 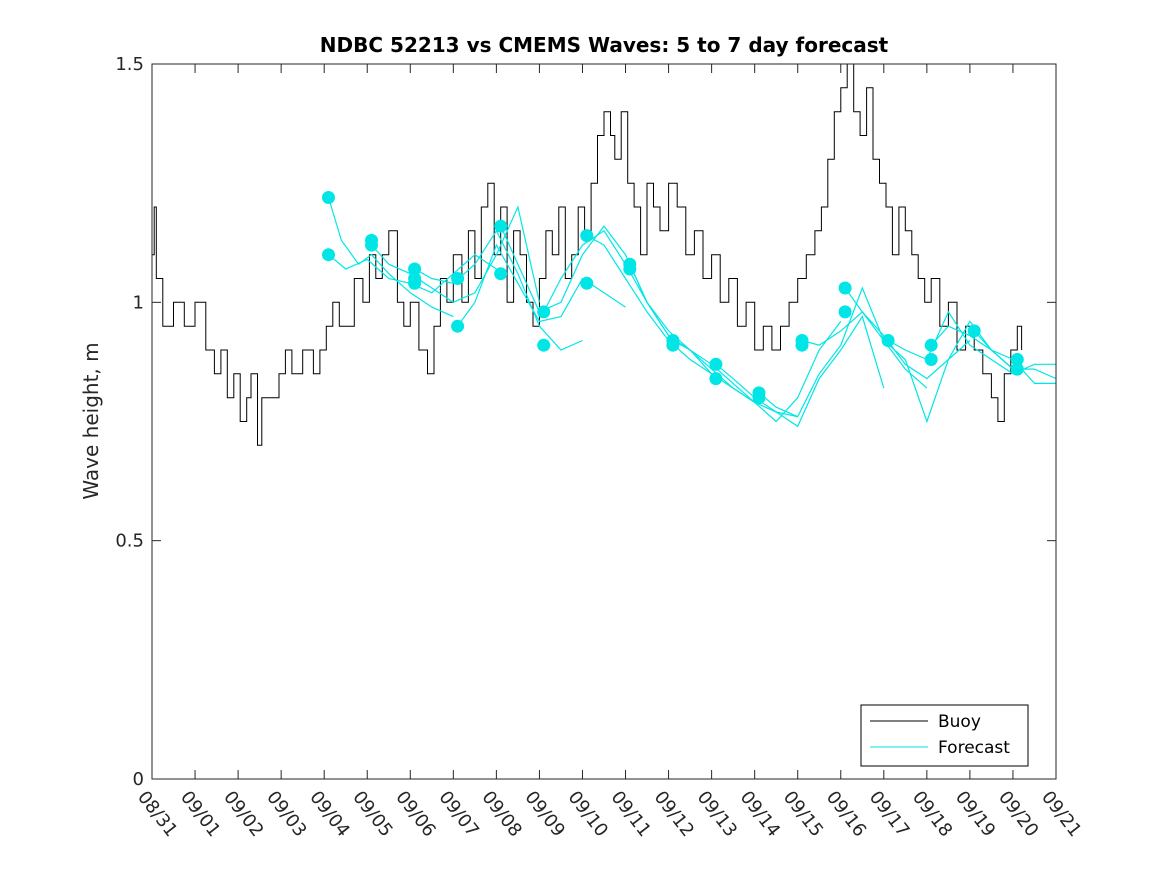 What do you see at coordinates (959, 722) in the screenshot?
I see `legend-buoy-label: Buoy` at bounding box center [959, 722].